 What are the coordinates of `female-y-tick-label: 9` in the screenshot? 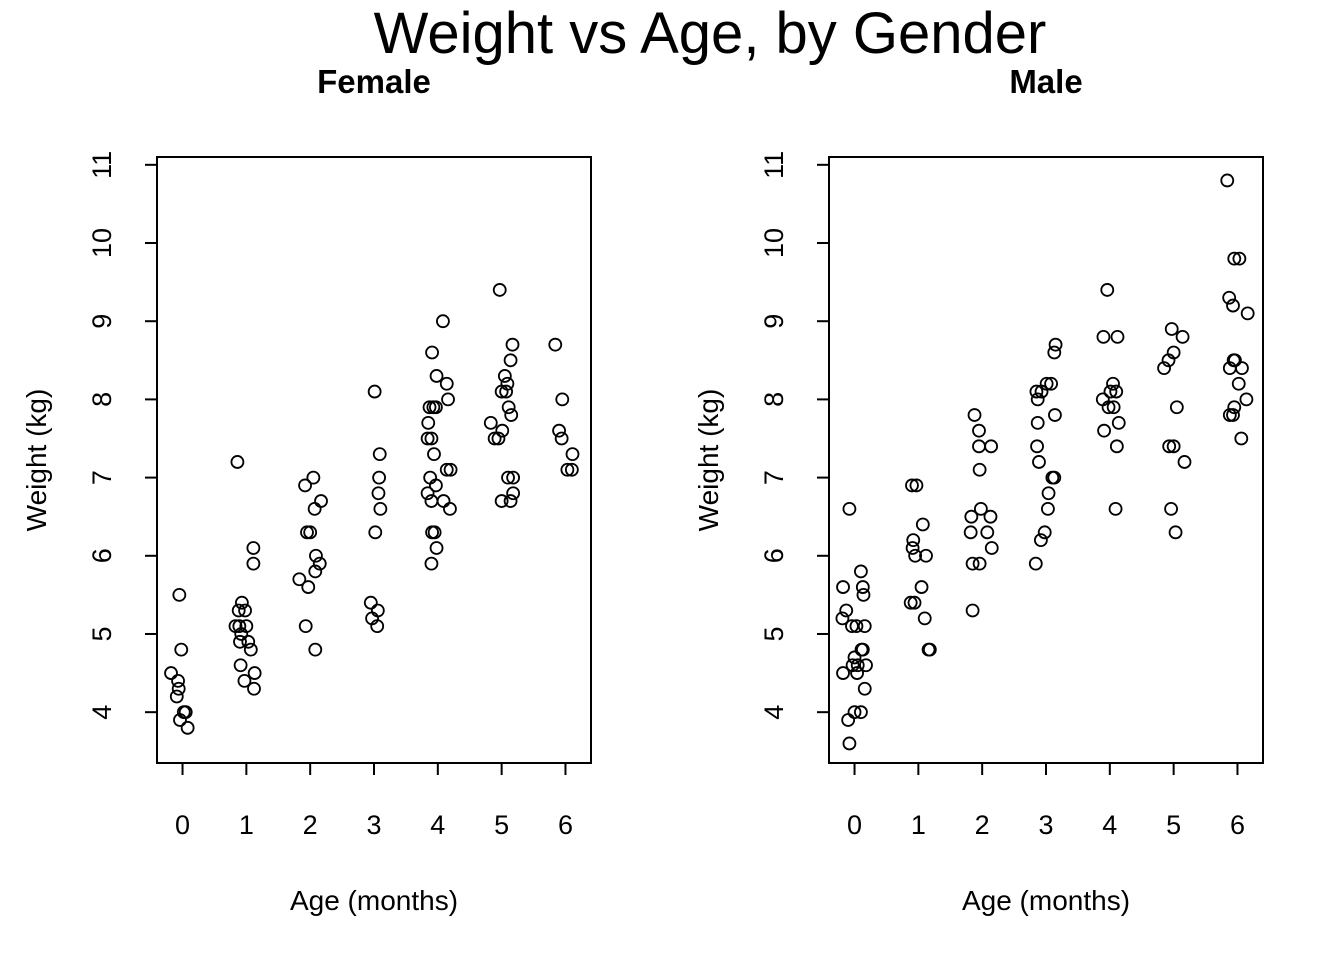 It's located at (102, 321).